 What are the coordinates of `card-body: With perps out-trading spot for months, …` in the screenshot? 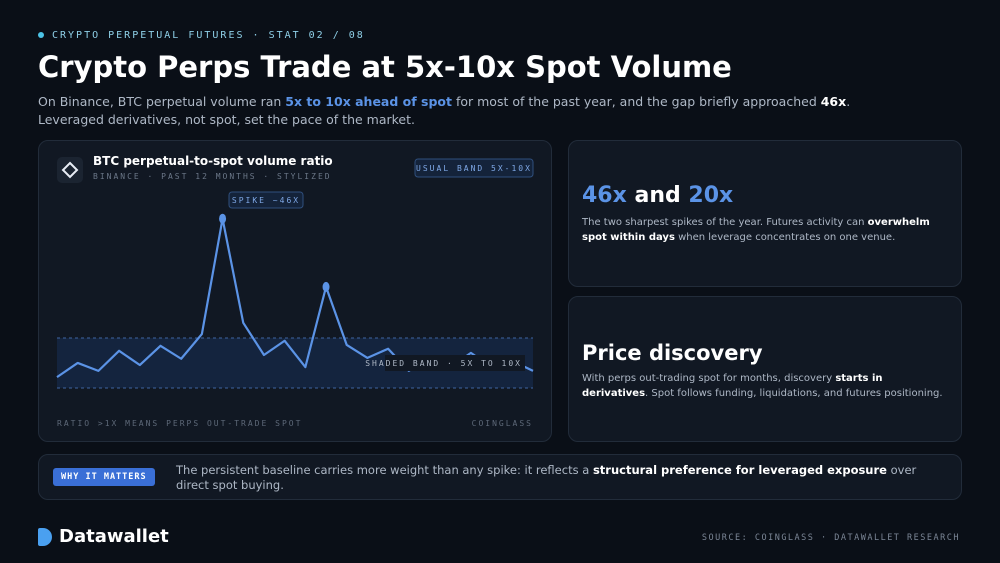 It's located at (767, 386).